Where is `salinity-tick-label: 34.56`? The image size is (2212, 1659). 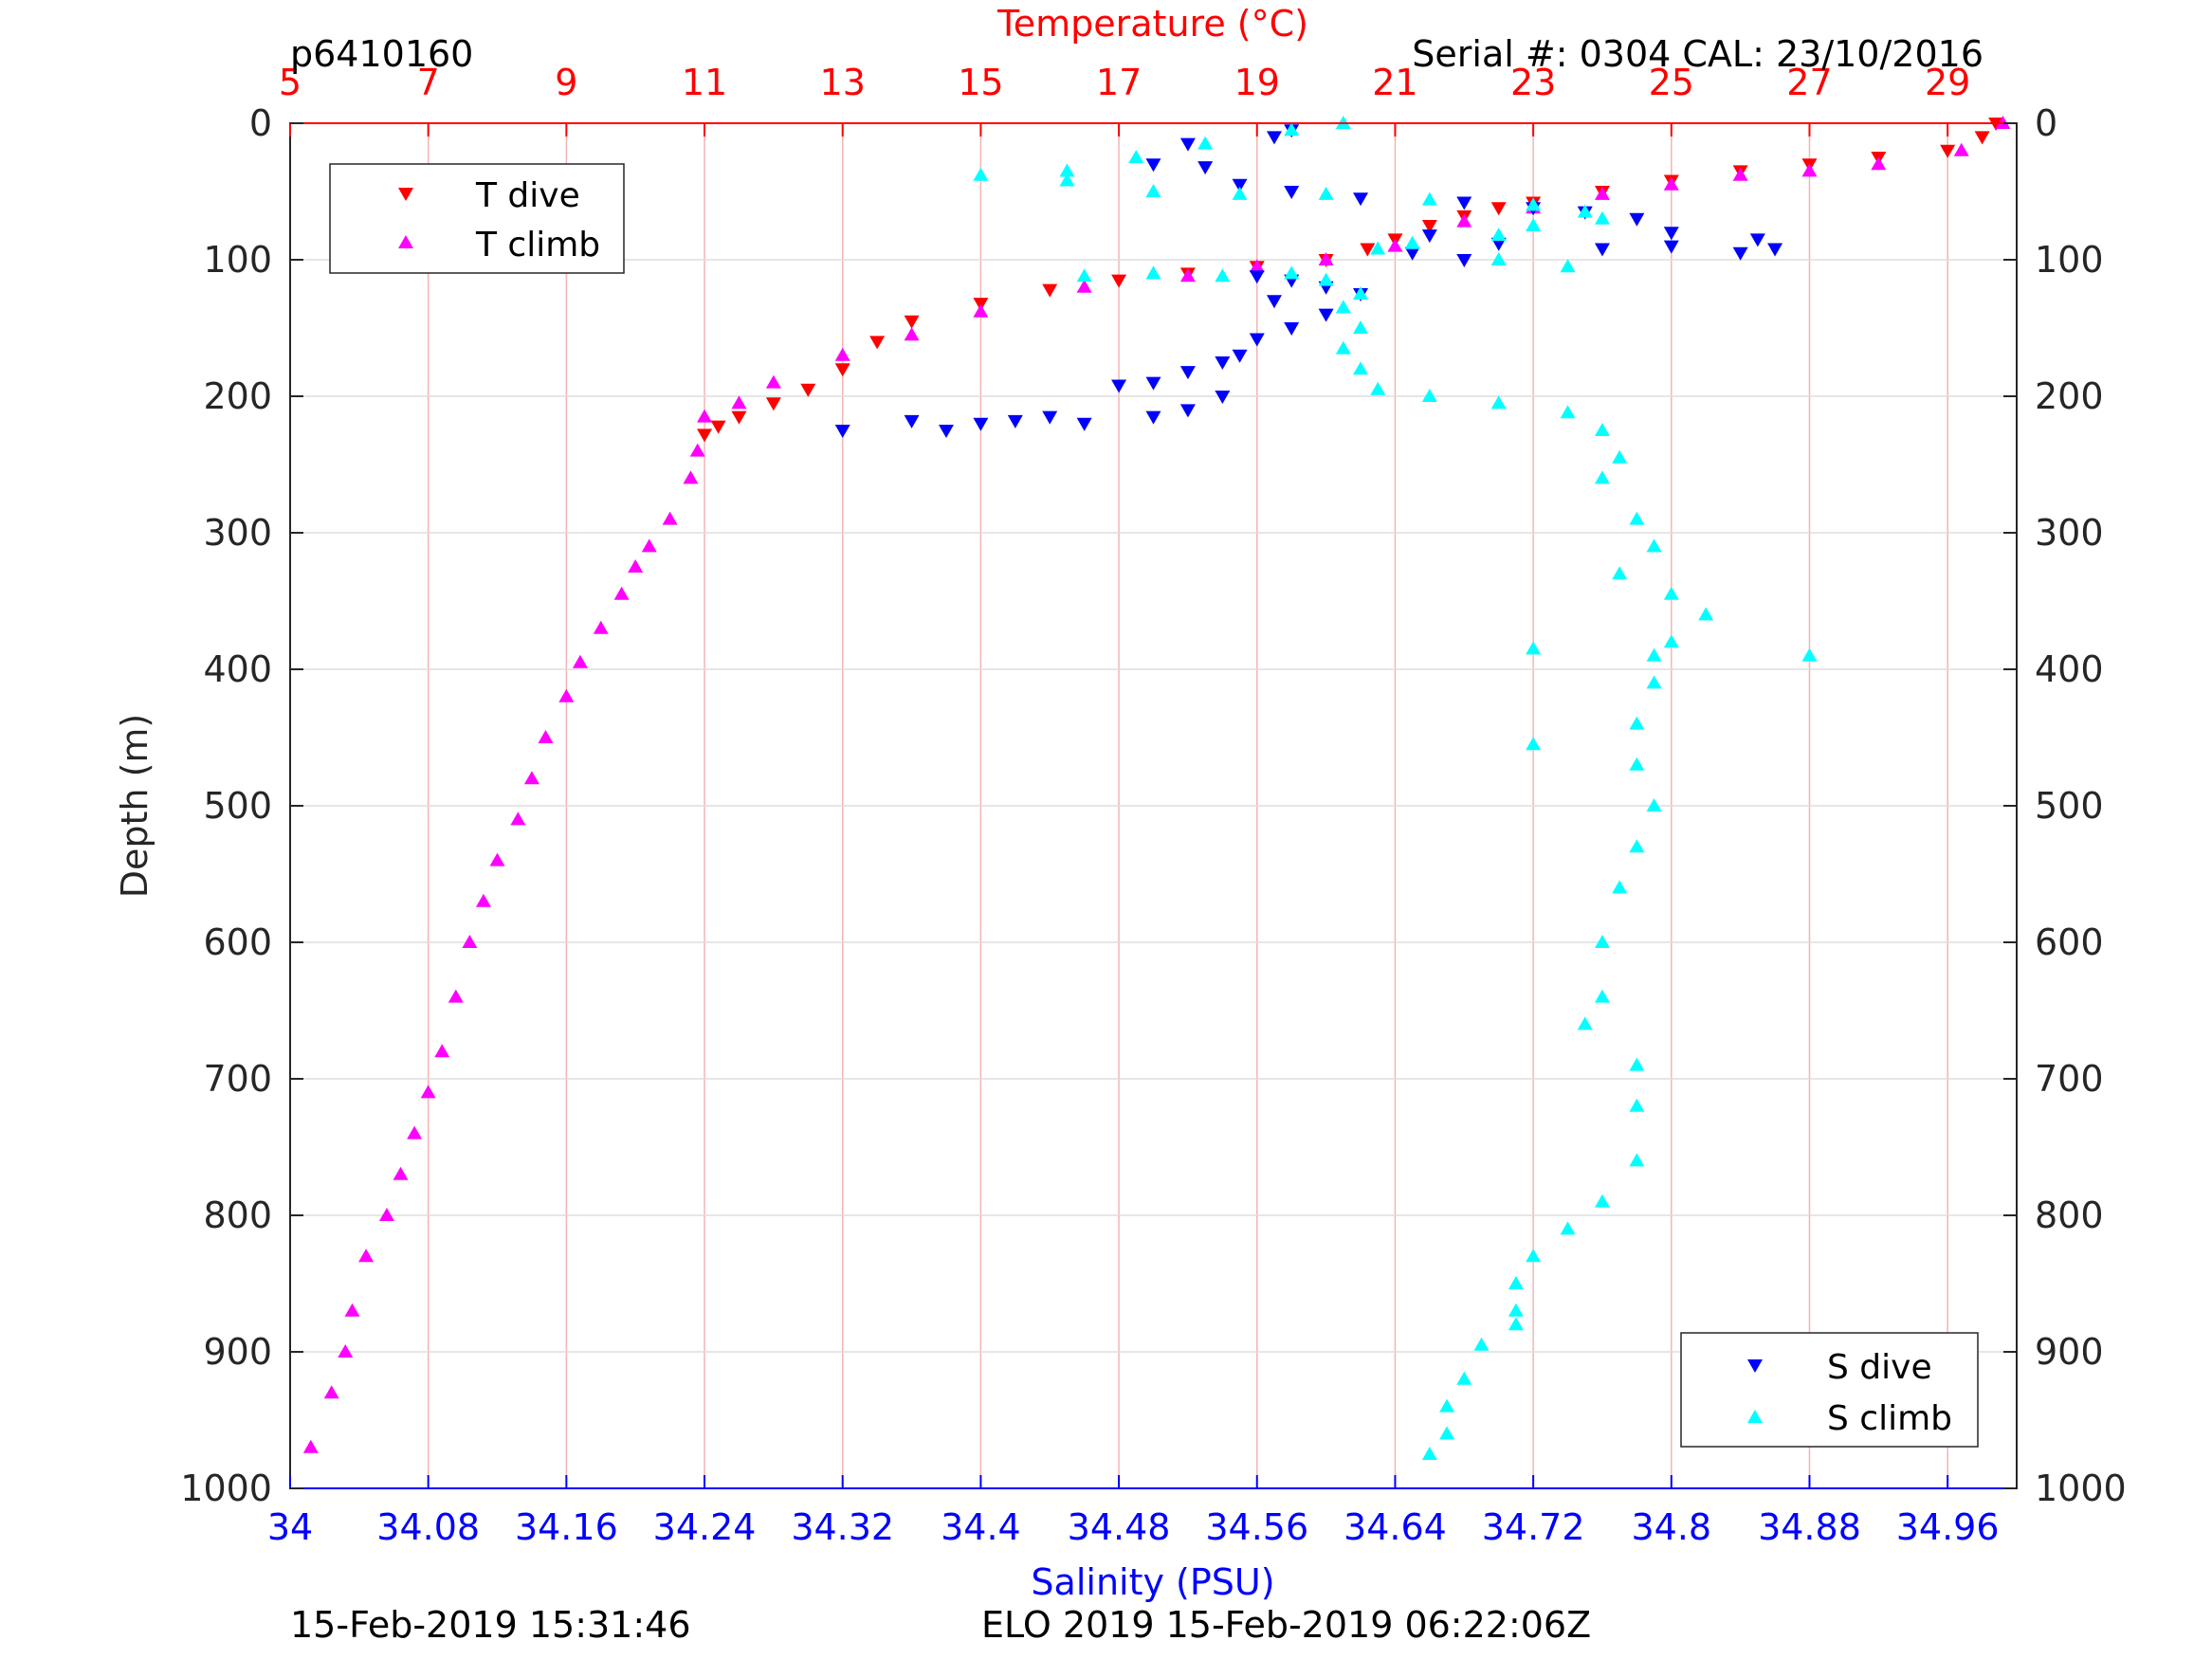 salinity-tick-label: 34.56 is located at coordinates (1256, 1527).